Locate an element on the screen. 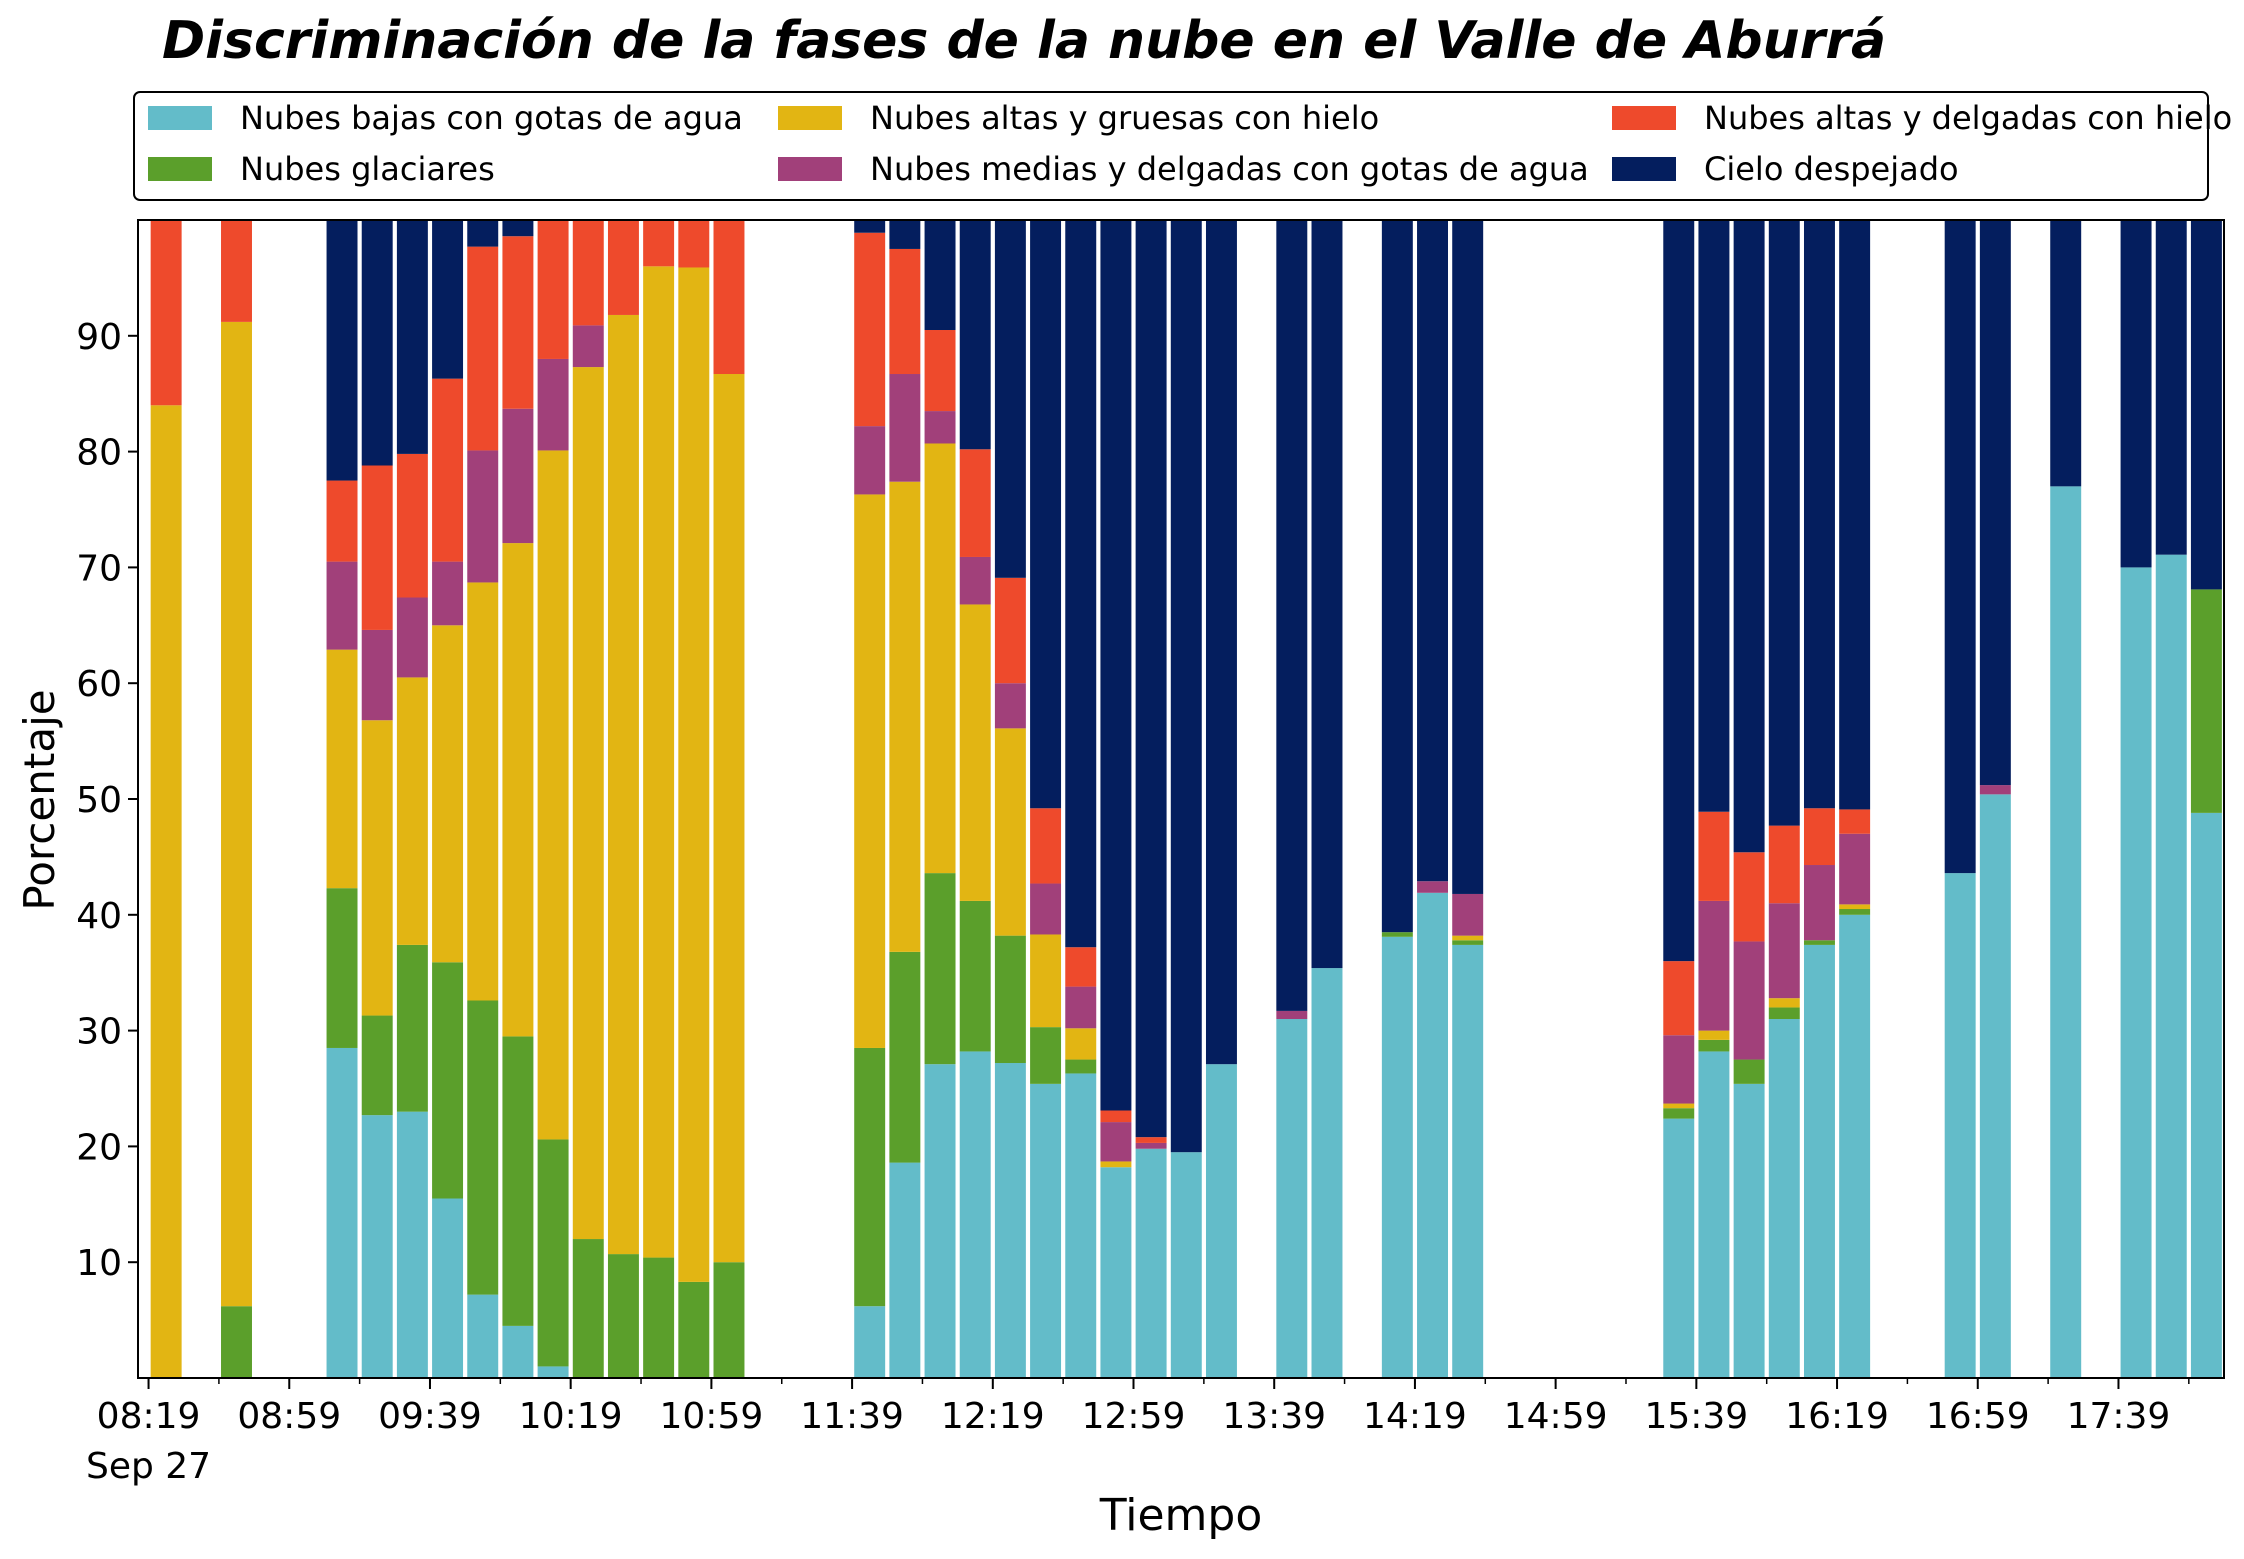 Image resolution: width=2244 pixels, height=1559 pixels. x-tick-label: 10:59 is located at coordinates (712, 1416).